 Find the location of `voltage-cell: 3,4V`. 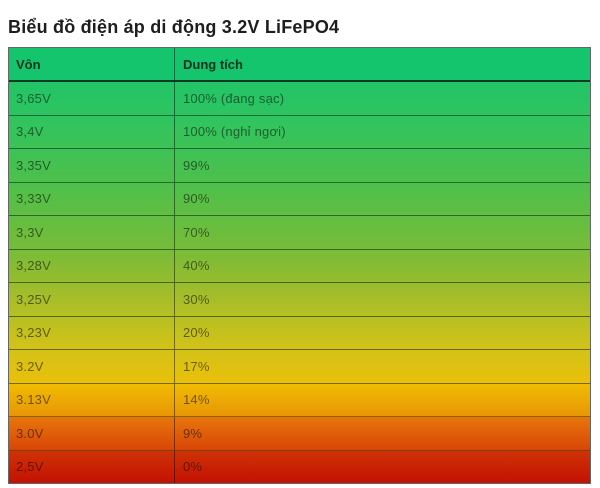

voltage-cell: 3,4V is located at coordinates (92, 131).